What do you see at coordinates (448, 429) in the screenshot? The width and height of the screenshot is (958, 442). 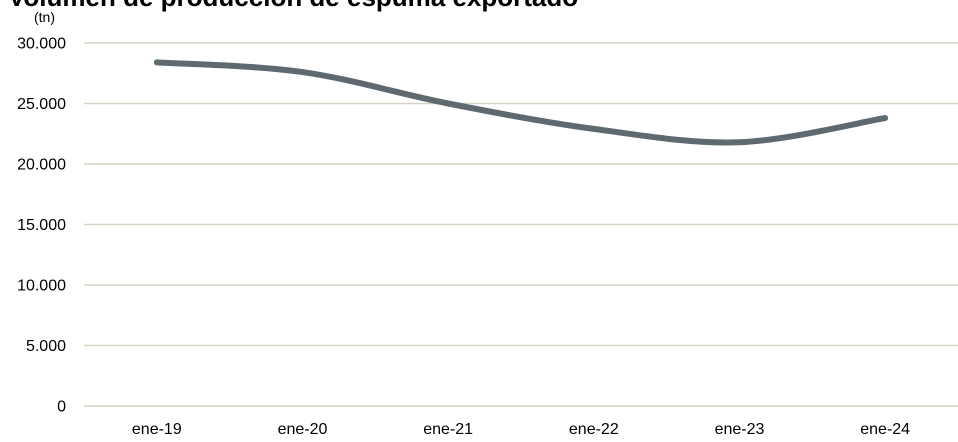 I see `x-tick-label: ene-21` at bounding box center [448, 429].